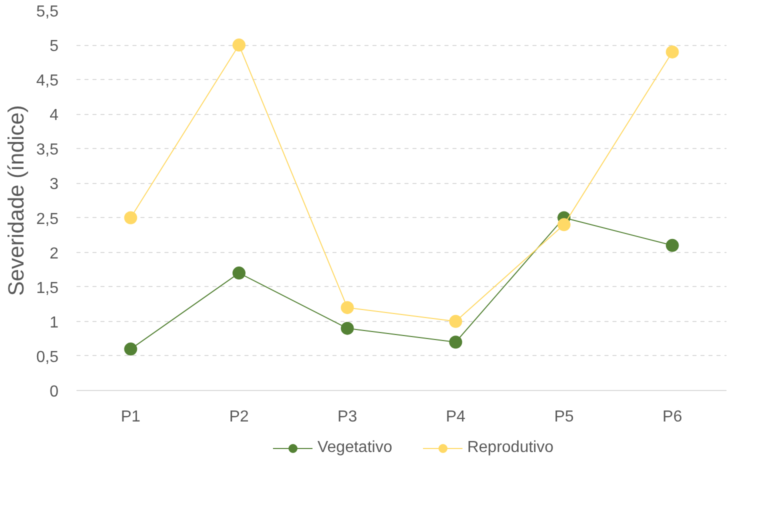 Image resolution: width=775 pixels, height=515 pixels. Describe the element at coordinates (15, 200) in the screenshot. I see `y-axis-title: Severidade (índice)` at that location.